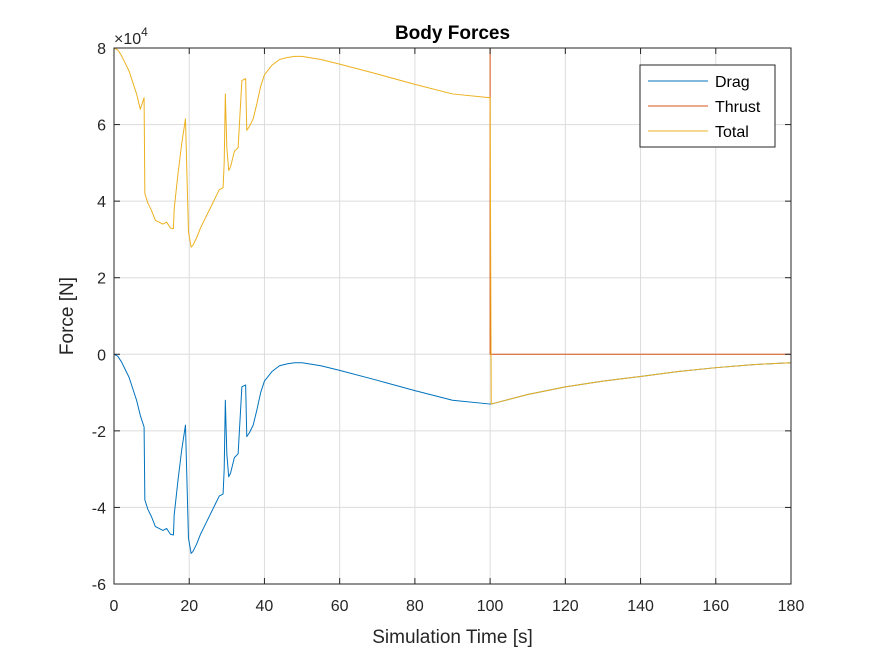 This screenshot has height=656, width=875. I want to click on y-tick-label: 6, so click(101, 126).